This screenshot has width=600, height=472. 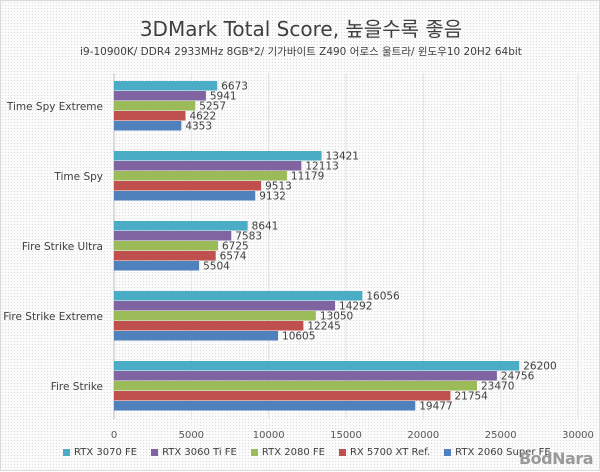 What do you see at coordinates (518, 377) in the screenshot?
I see `data-label: 24756` at bounding box center [518, 377].